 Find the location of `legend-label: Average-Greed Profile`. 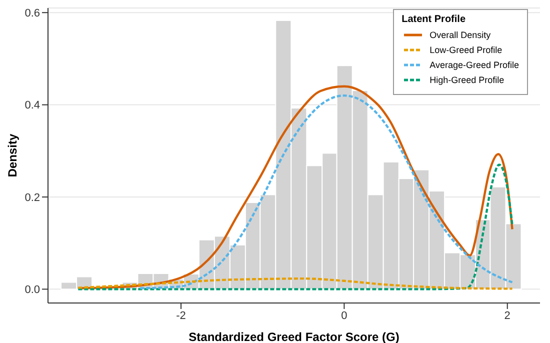

legend-label: Average-Greed Profile is located at coordinates (474, 65).